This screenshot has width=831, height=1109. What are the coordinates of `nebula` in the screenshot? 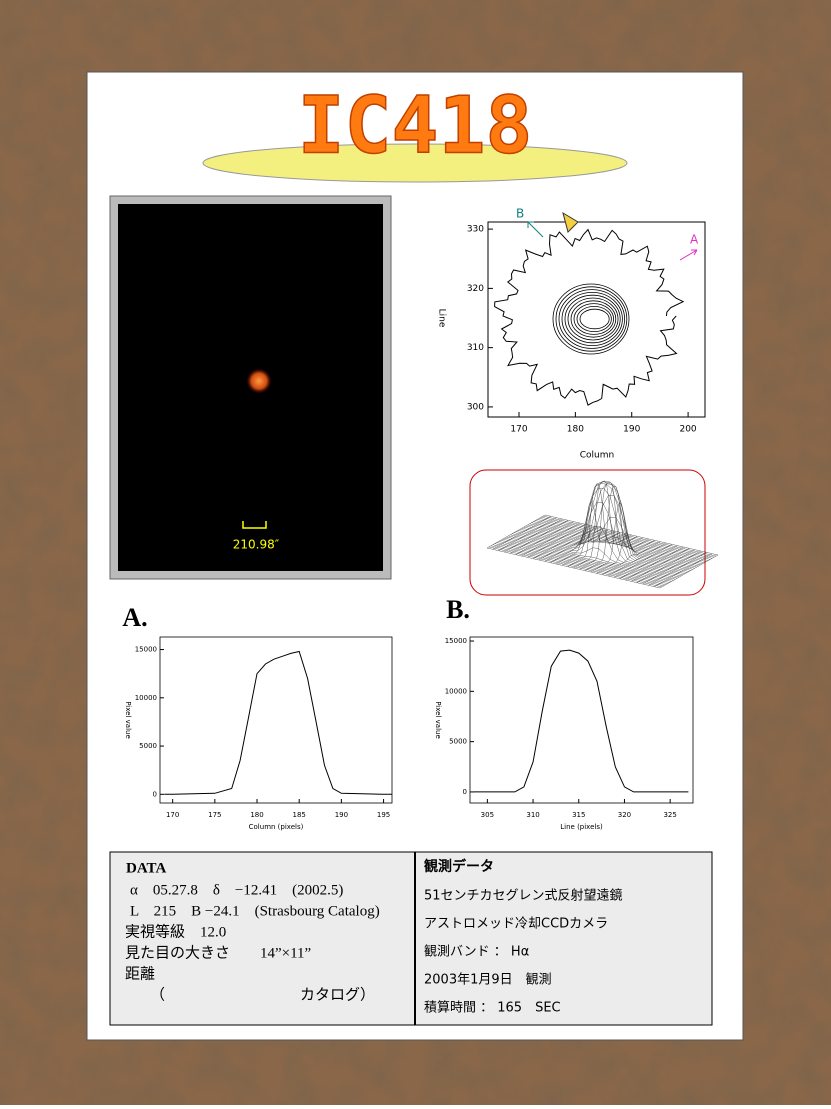 It's located at (259, 381).